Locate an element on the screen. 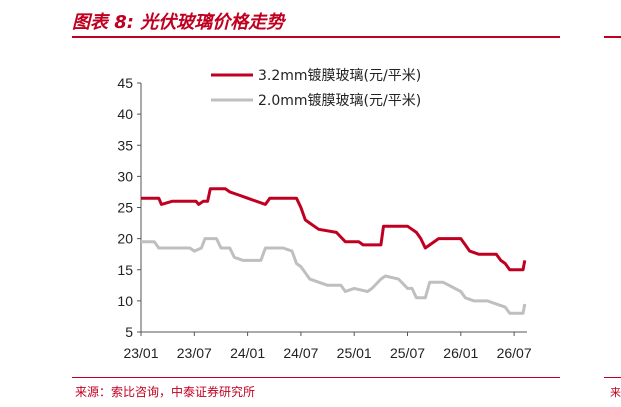  y-tick-label: 15 is located at coordinates (125, 270).